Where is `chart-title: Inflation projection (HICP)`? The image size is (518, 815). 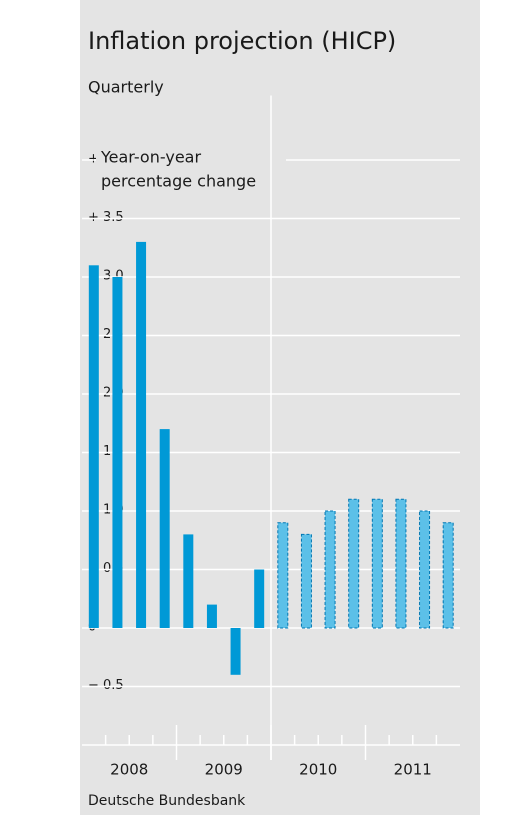
chart-title: Inflation projection (HICP) is located at coordinates (242, 41).